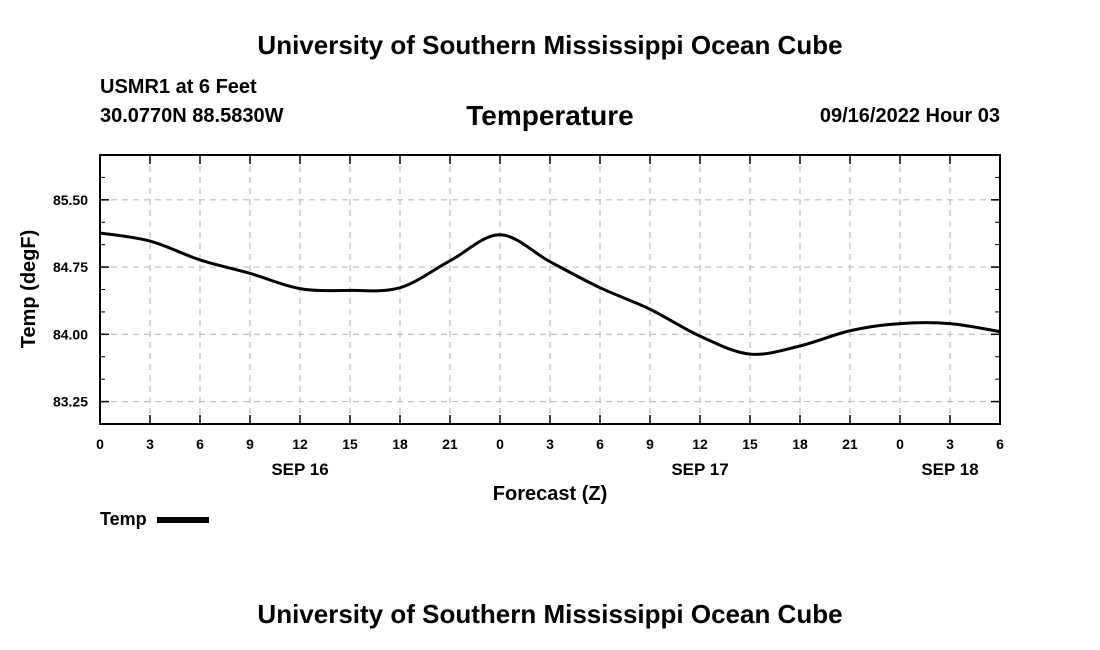 This screenshot has width=1100, height=650. What do you see at coordinates (70, 200) in the screenshot?
I see `y-tick-label: 85.50` at bounding box center [70, 200].